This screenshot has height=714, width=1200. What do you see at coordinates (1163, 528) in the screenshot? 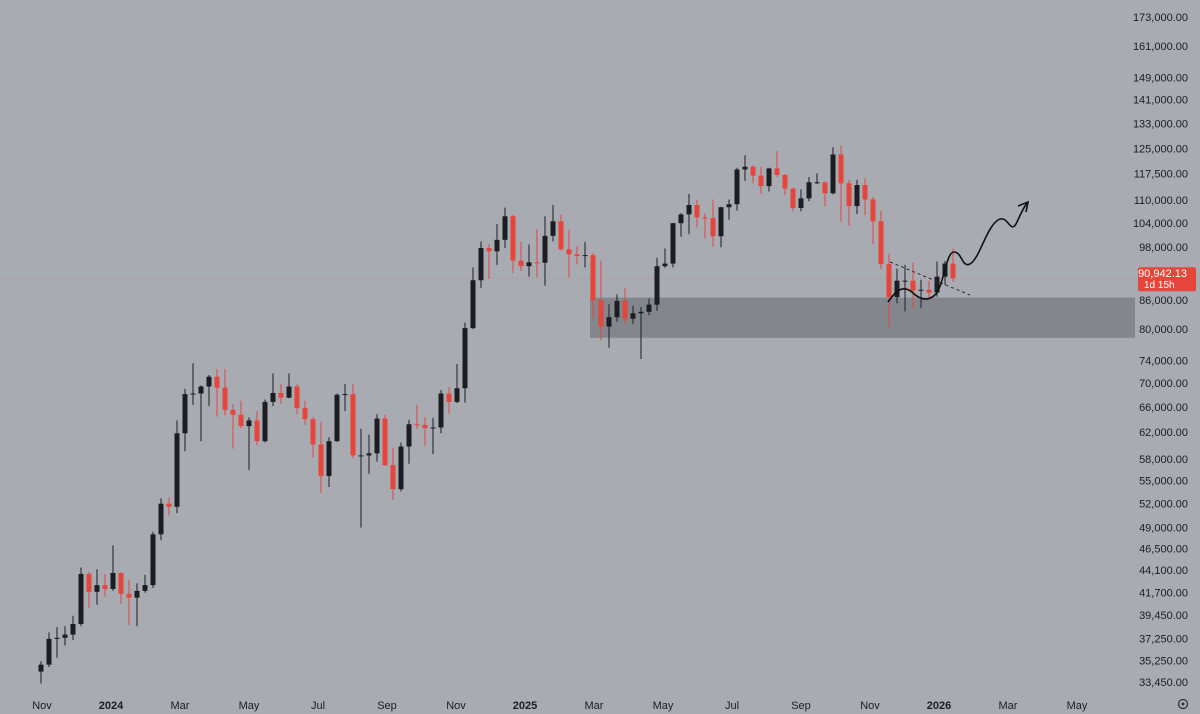
I see `y-tick-label: 49,000.00` at bounding box center [1163, 528].